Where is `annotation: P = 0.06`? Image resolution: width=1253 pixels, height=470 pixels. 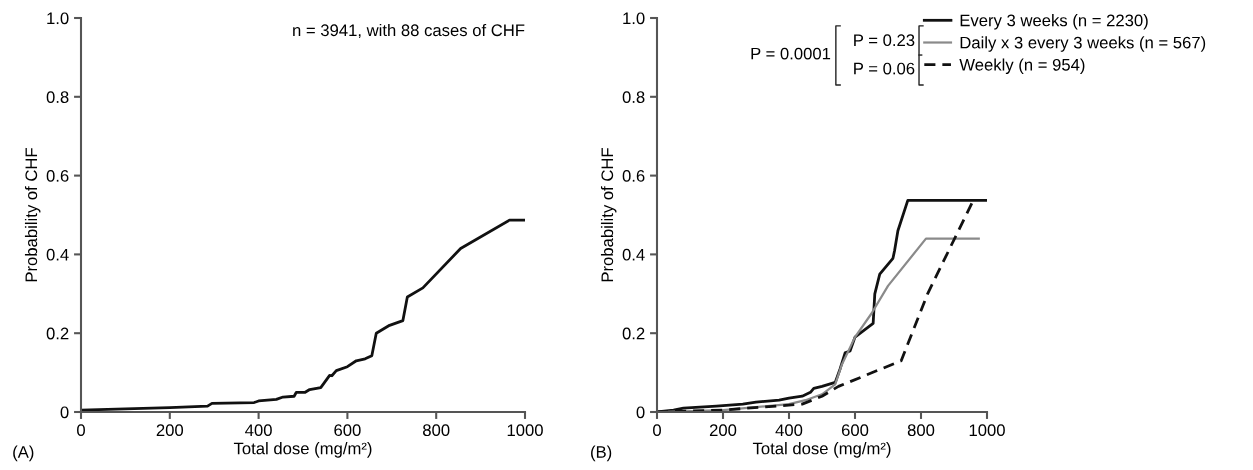
annotation: P = 0.06 is located at coordinates (884, 68).